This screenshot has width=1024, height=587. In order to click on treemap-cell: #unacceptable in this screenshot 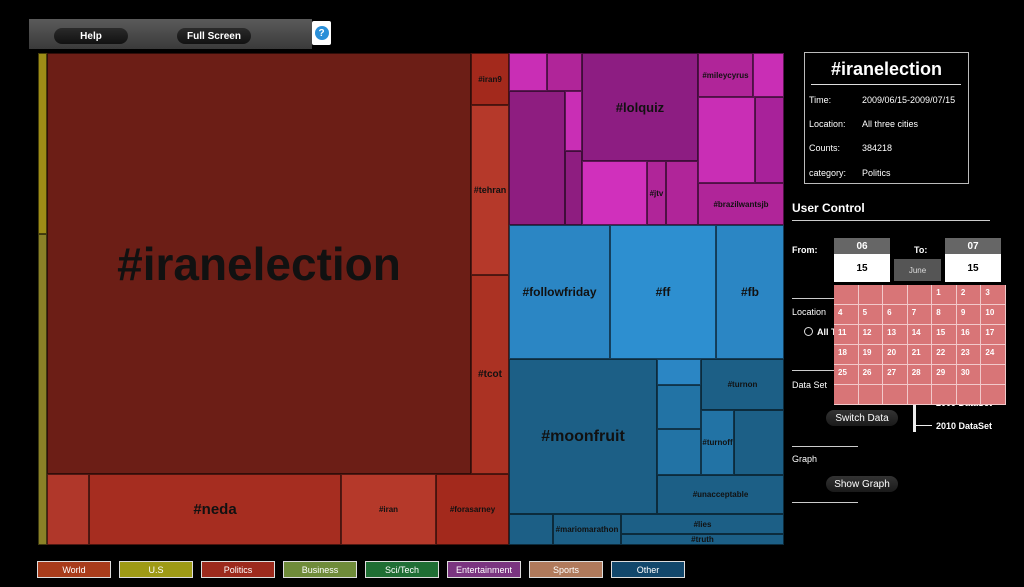, I will do `click(720, 494)`.